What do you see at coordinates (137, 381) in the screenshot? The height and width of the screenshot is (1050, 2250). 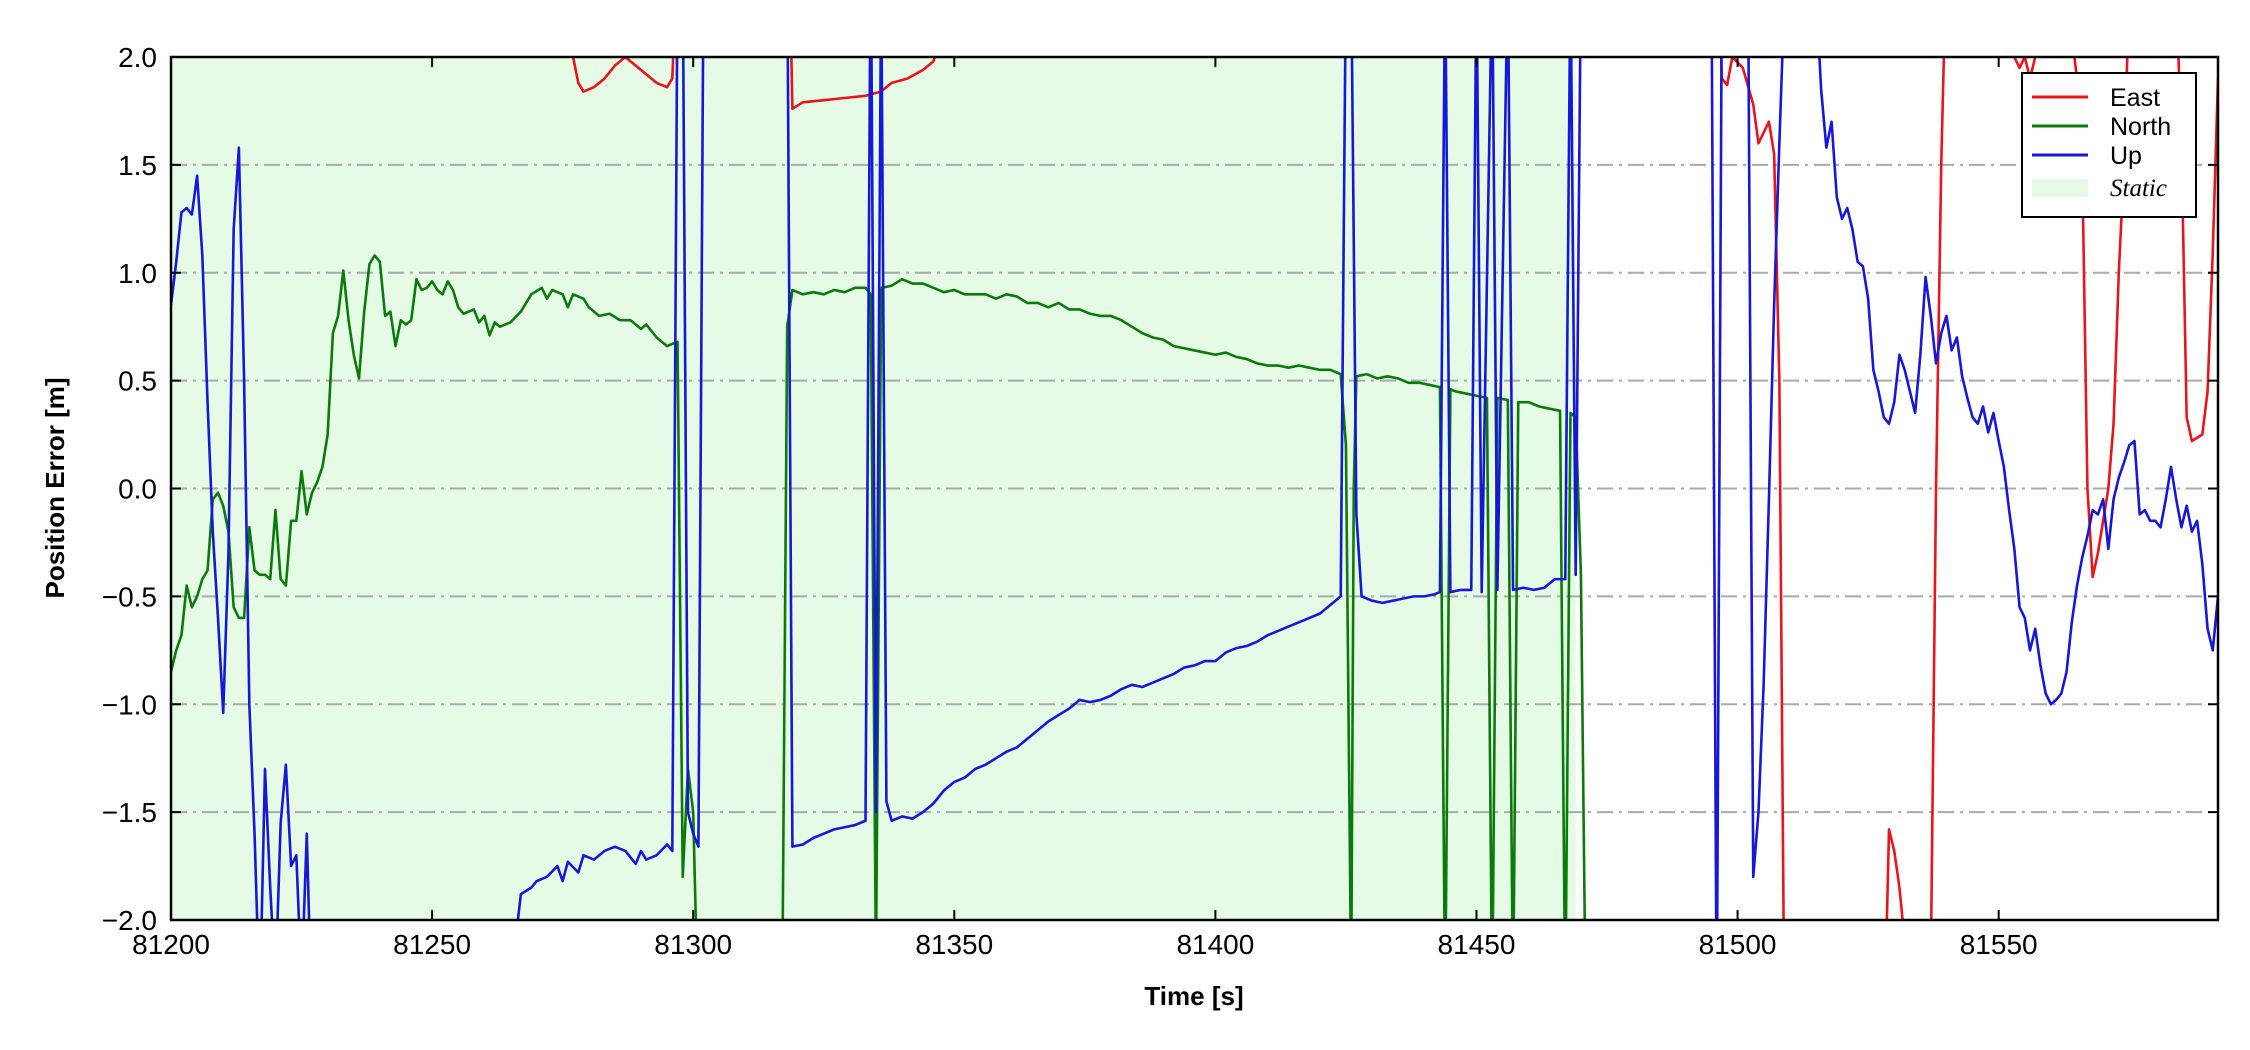 I see `y-tick-label: 0.5` at bounding box center [137, 381].